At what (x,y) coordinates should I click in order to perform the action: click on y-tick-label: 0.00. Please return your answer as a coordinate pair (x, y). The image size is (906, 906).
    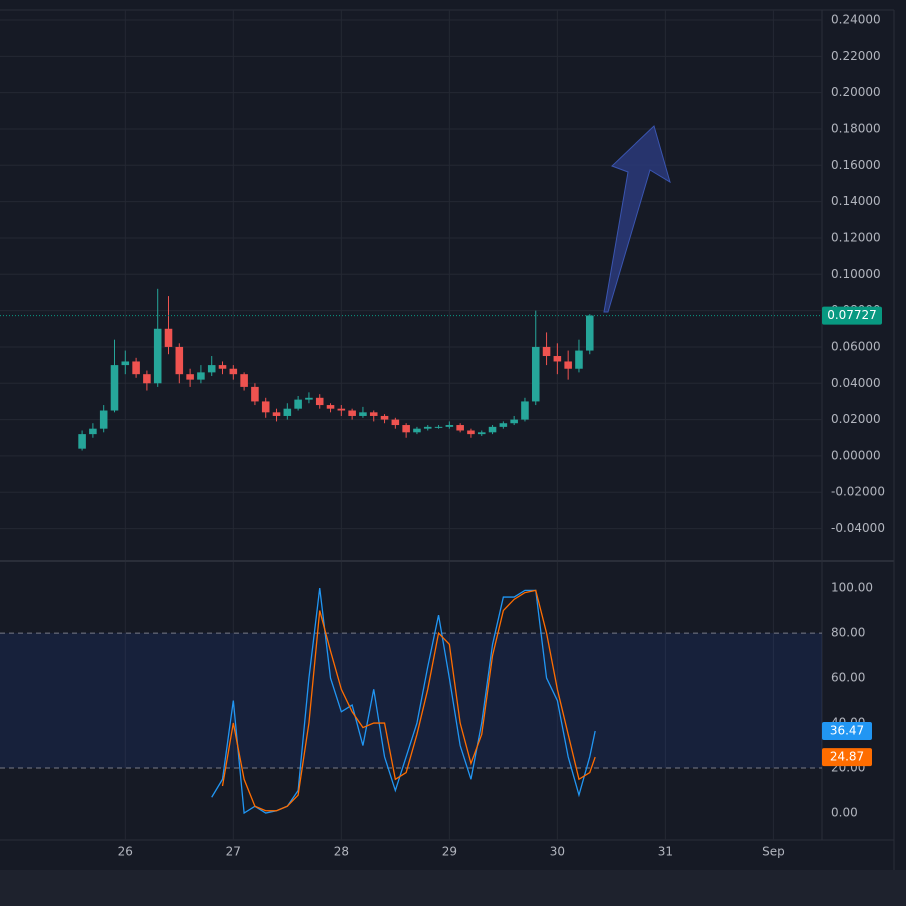
    Looking at the image, I should click on (844, 813).